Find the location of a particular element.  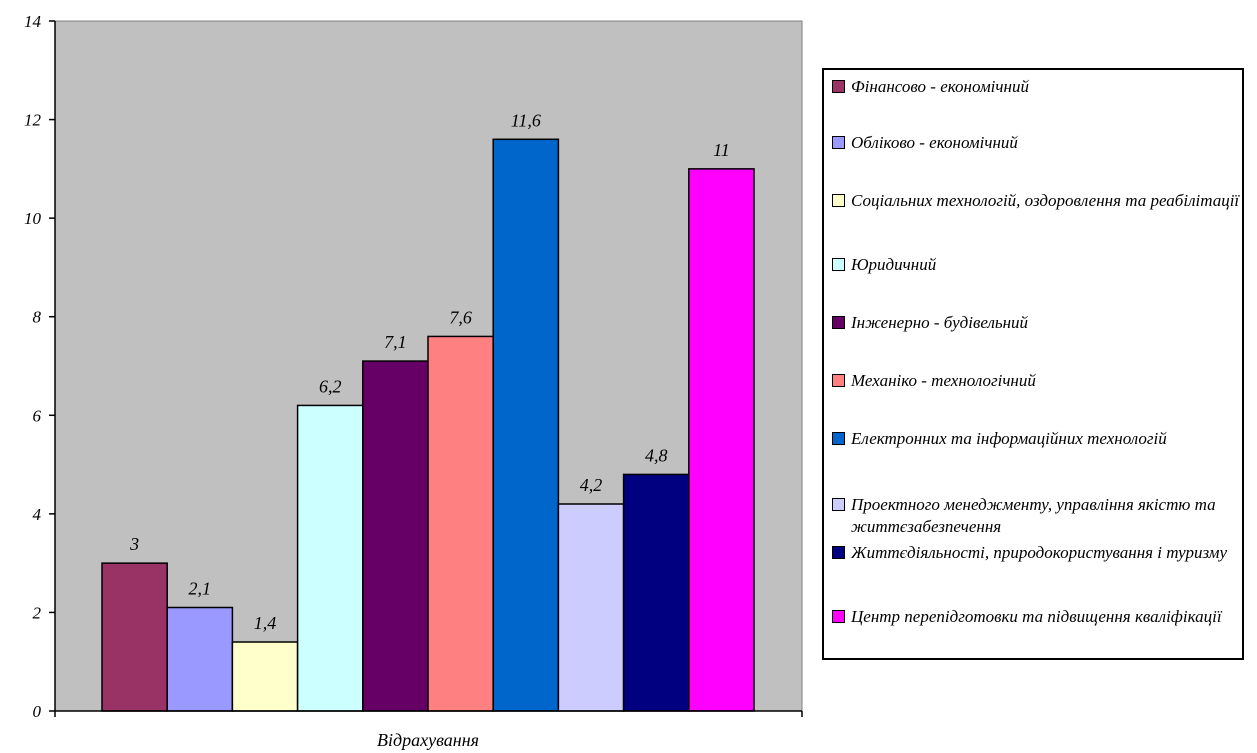

legend-label: Фінансово - економічний is located at coordinates (940, 86).